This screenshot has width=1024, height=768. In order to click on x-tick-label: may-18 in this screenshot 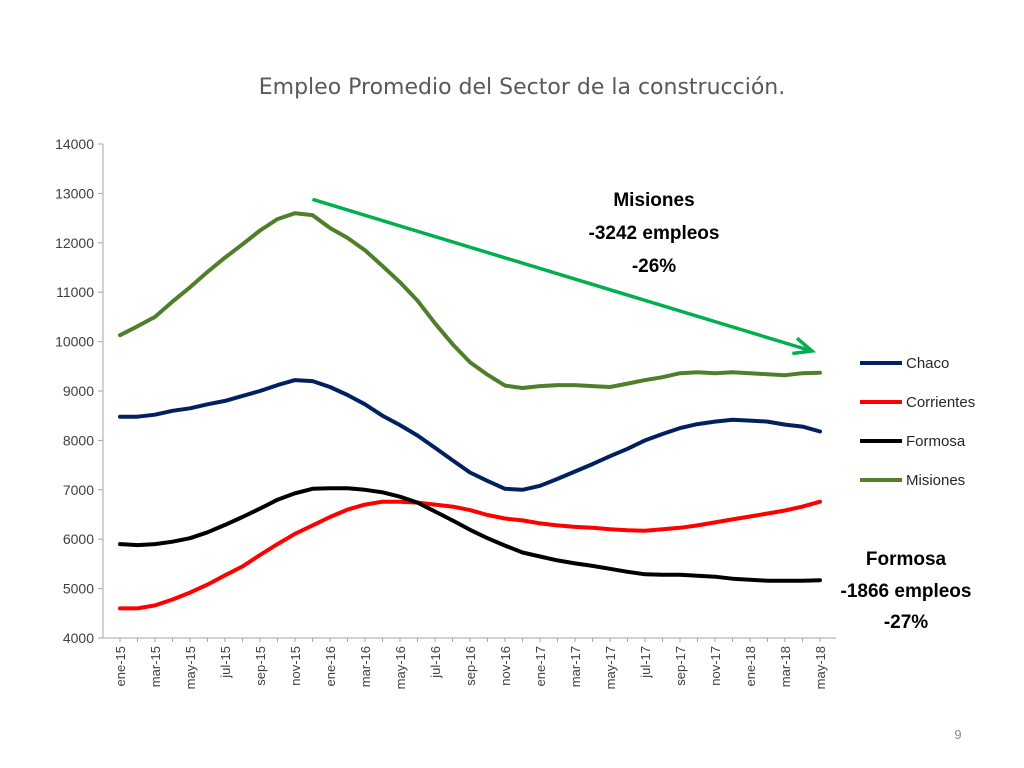, I will do `click(820, 667)`.